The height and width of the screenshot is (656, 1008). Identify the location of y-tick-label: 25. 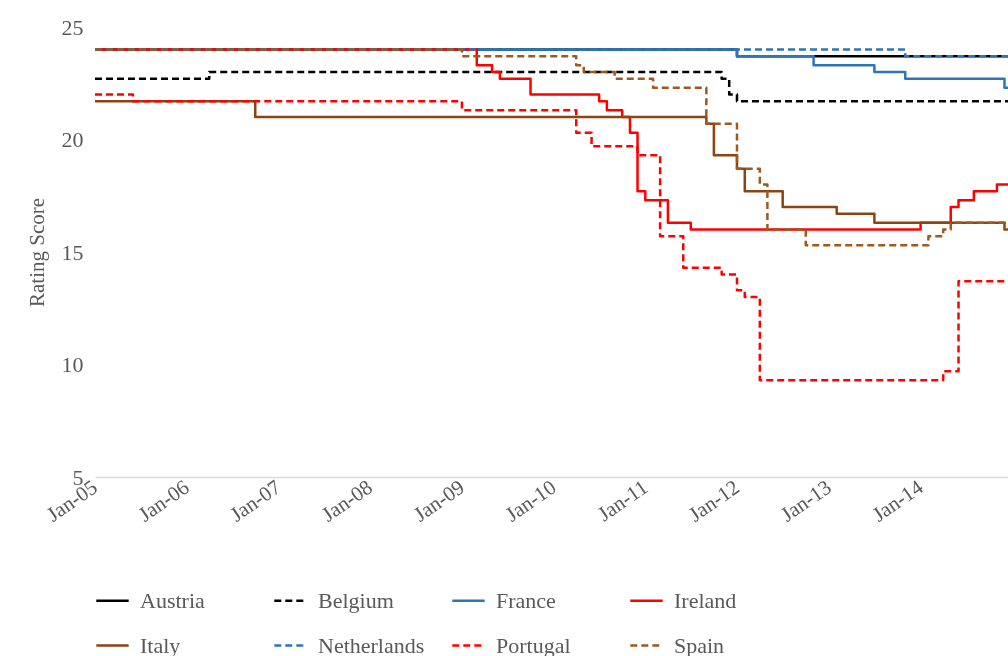
(72, 27).